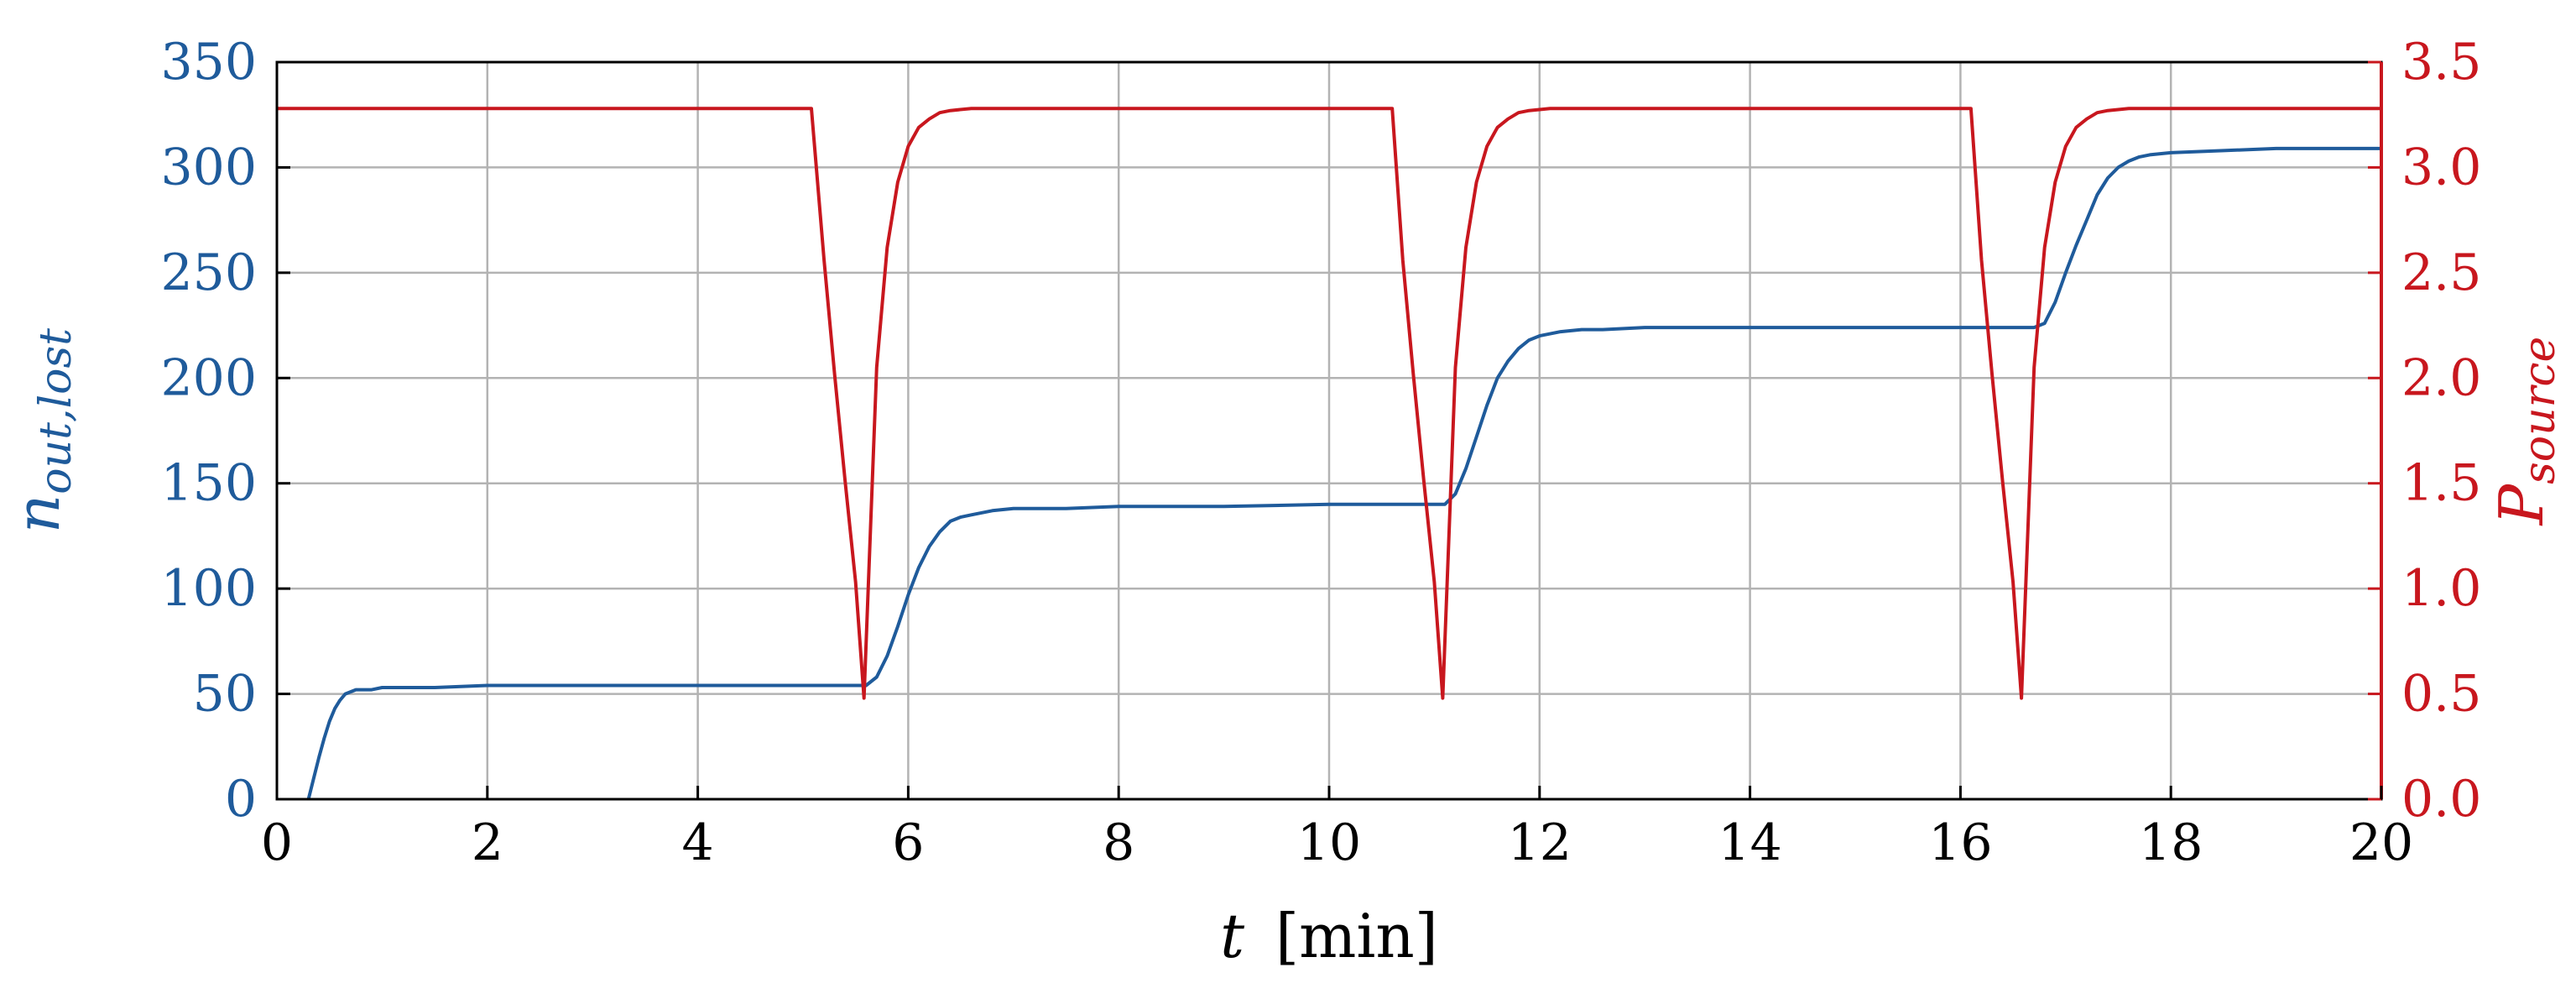  I want to click on y-right-tick-label: 0.0, so click(2441, 799).